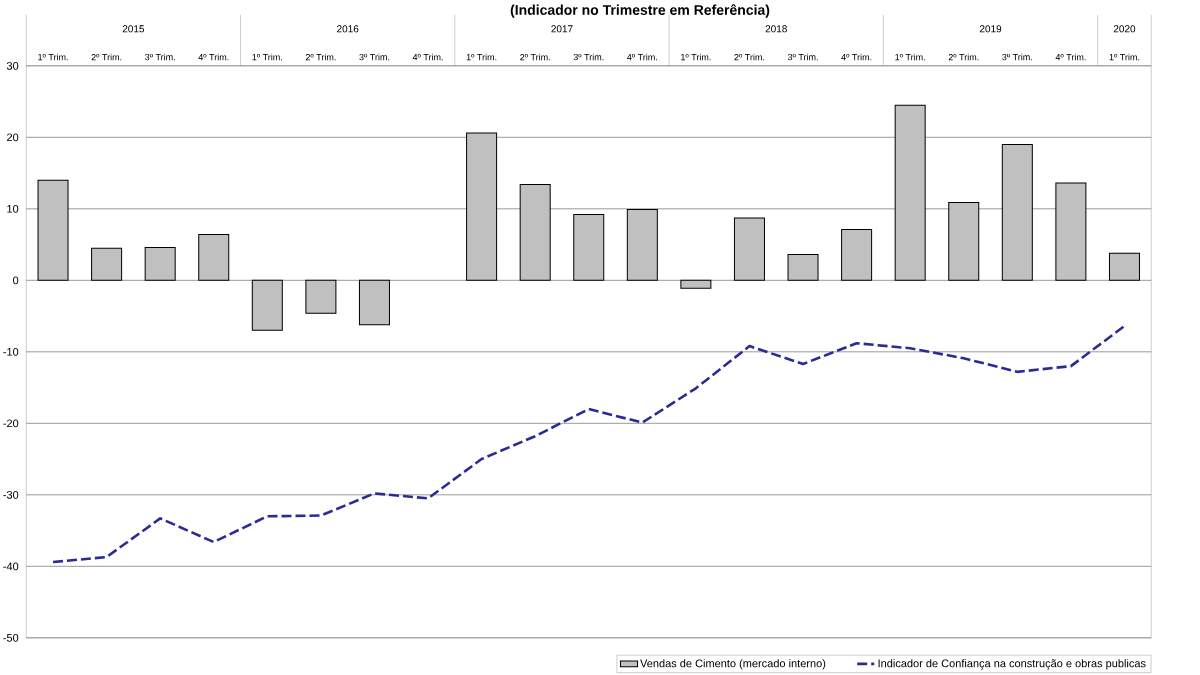 This screenshot has width=1200, height=675. I want to click on text: 2020, so click(1124, 29).